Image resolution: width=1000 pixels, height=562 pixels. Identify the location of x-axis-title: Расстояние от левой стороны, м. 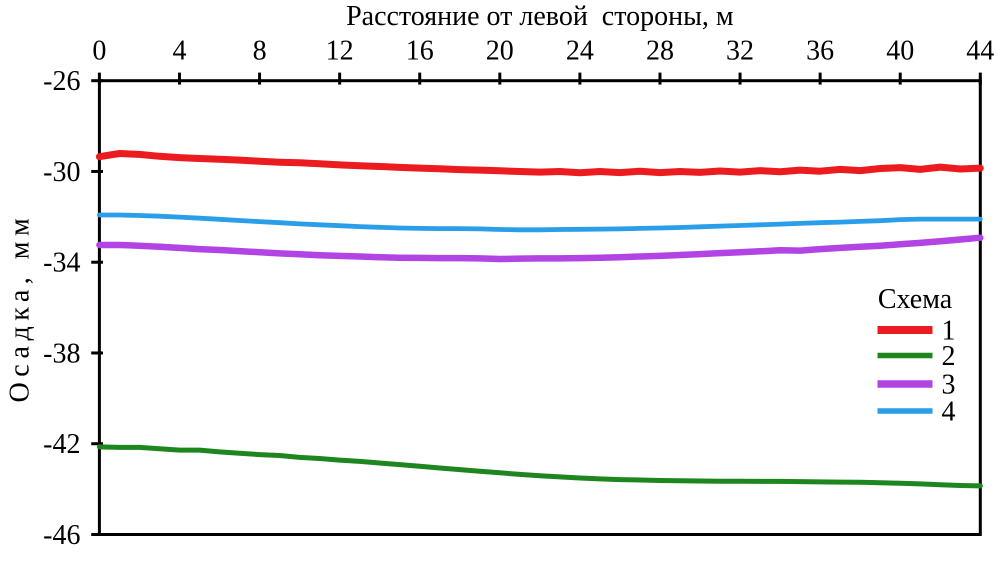
(540, 16).